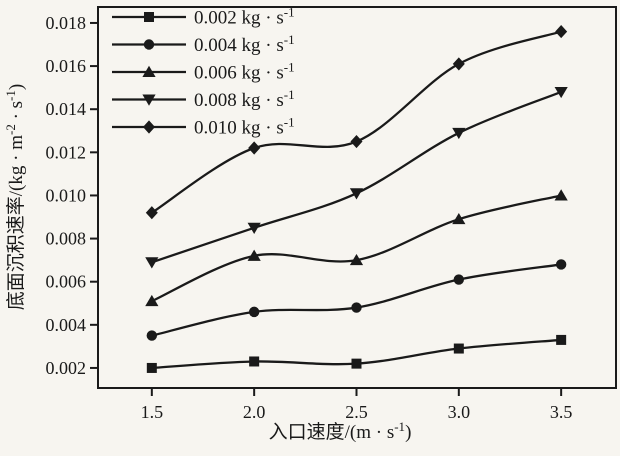 The width and height of the screenshot is (620, 456). I want to click on x-tick-label: 2.0, so click(254, 412).